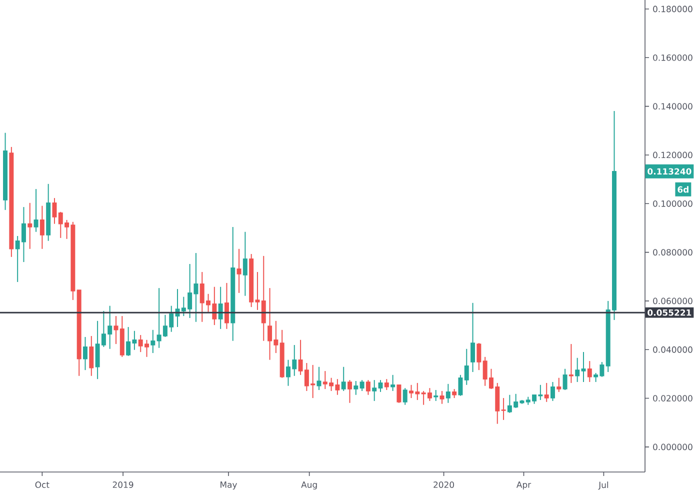  I want to click on x-tick-label: Oct, so click(42, 485).